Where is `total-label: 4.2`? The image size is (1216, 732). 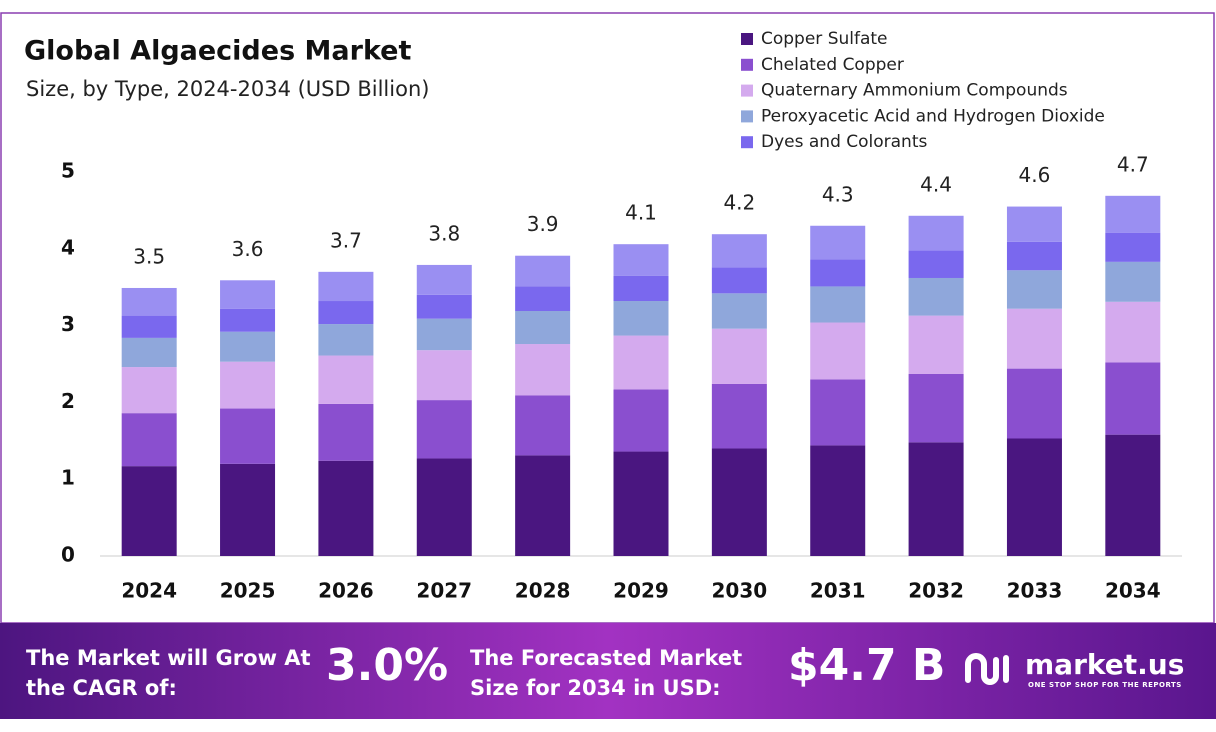
total-label: 4.2 is located at coordinates (739, 203).